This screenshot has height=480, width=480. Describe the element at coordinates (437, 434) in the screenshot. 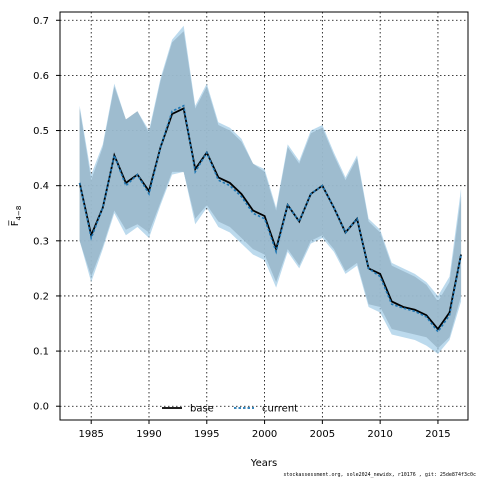

I see `x-tick-label: 2015` at that location.